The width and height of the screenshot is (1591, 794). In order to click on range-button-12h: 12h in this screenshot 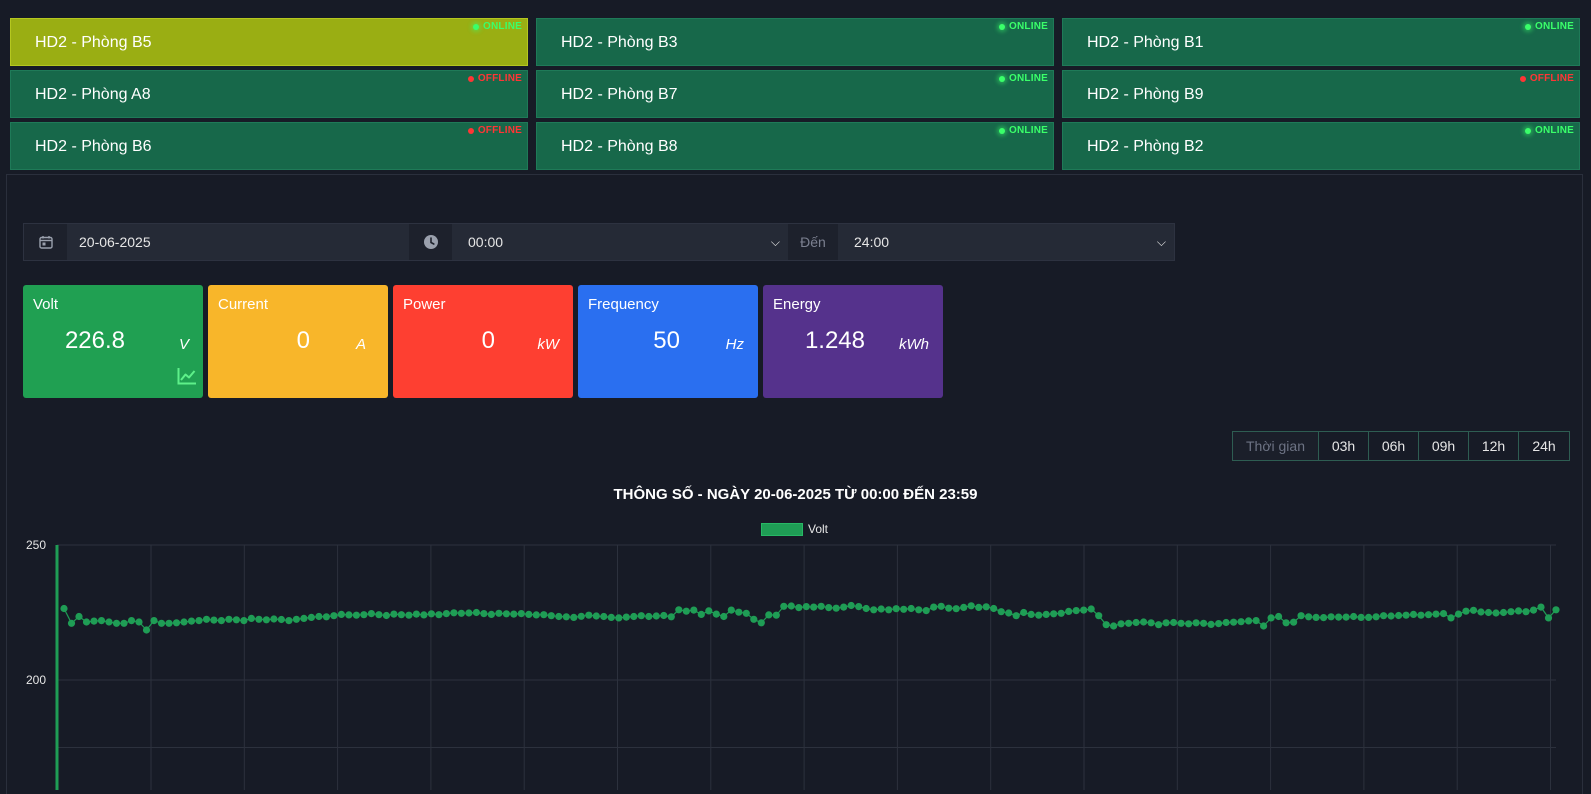, I will do `click(1494, 446)`.